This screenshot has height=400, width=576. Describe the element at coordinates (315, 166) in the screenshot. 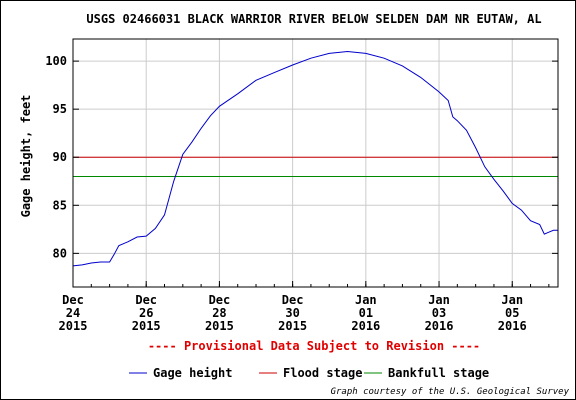

I see `reference-lines` at that location.